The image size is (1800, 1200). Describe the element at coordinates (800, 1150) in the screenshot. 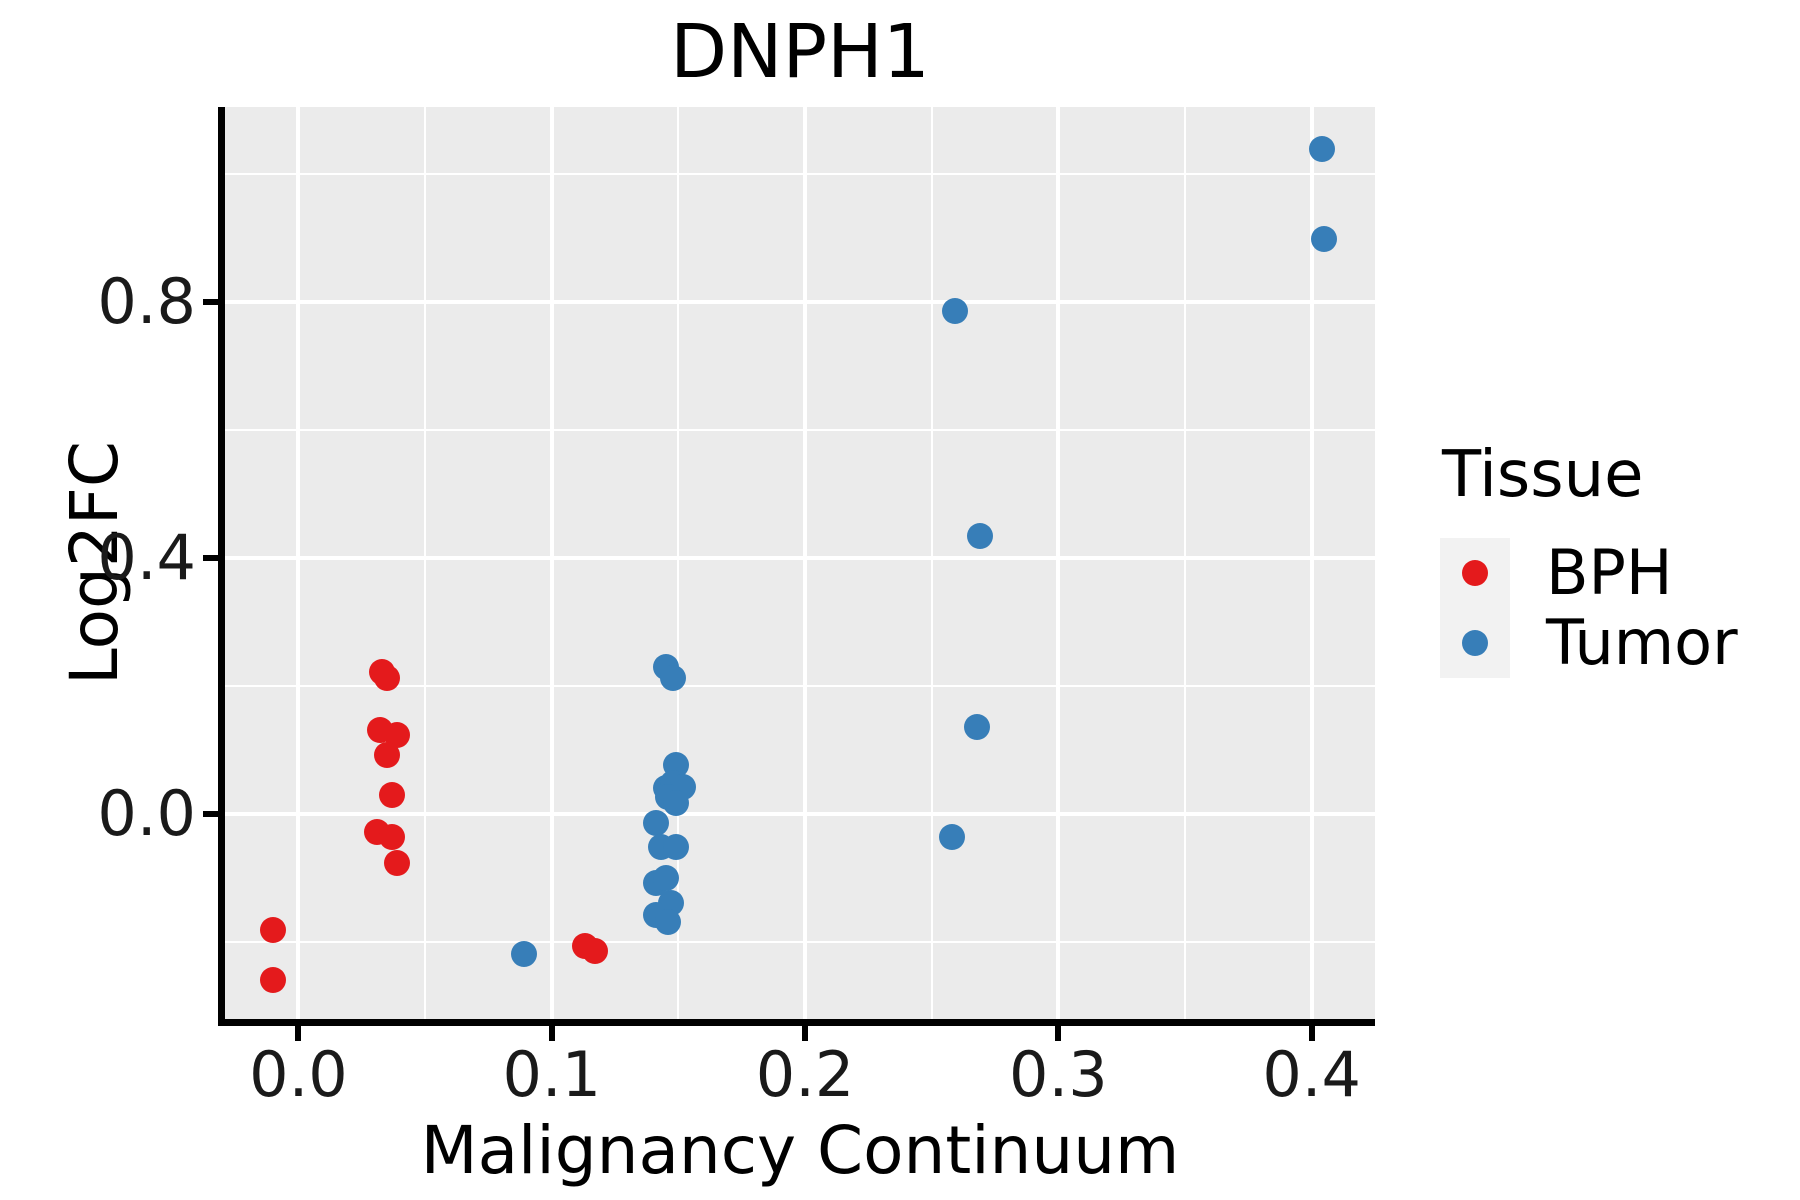

I see `x-axis-title: Malignancy Continuum` at that location.